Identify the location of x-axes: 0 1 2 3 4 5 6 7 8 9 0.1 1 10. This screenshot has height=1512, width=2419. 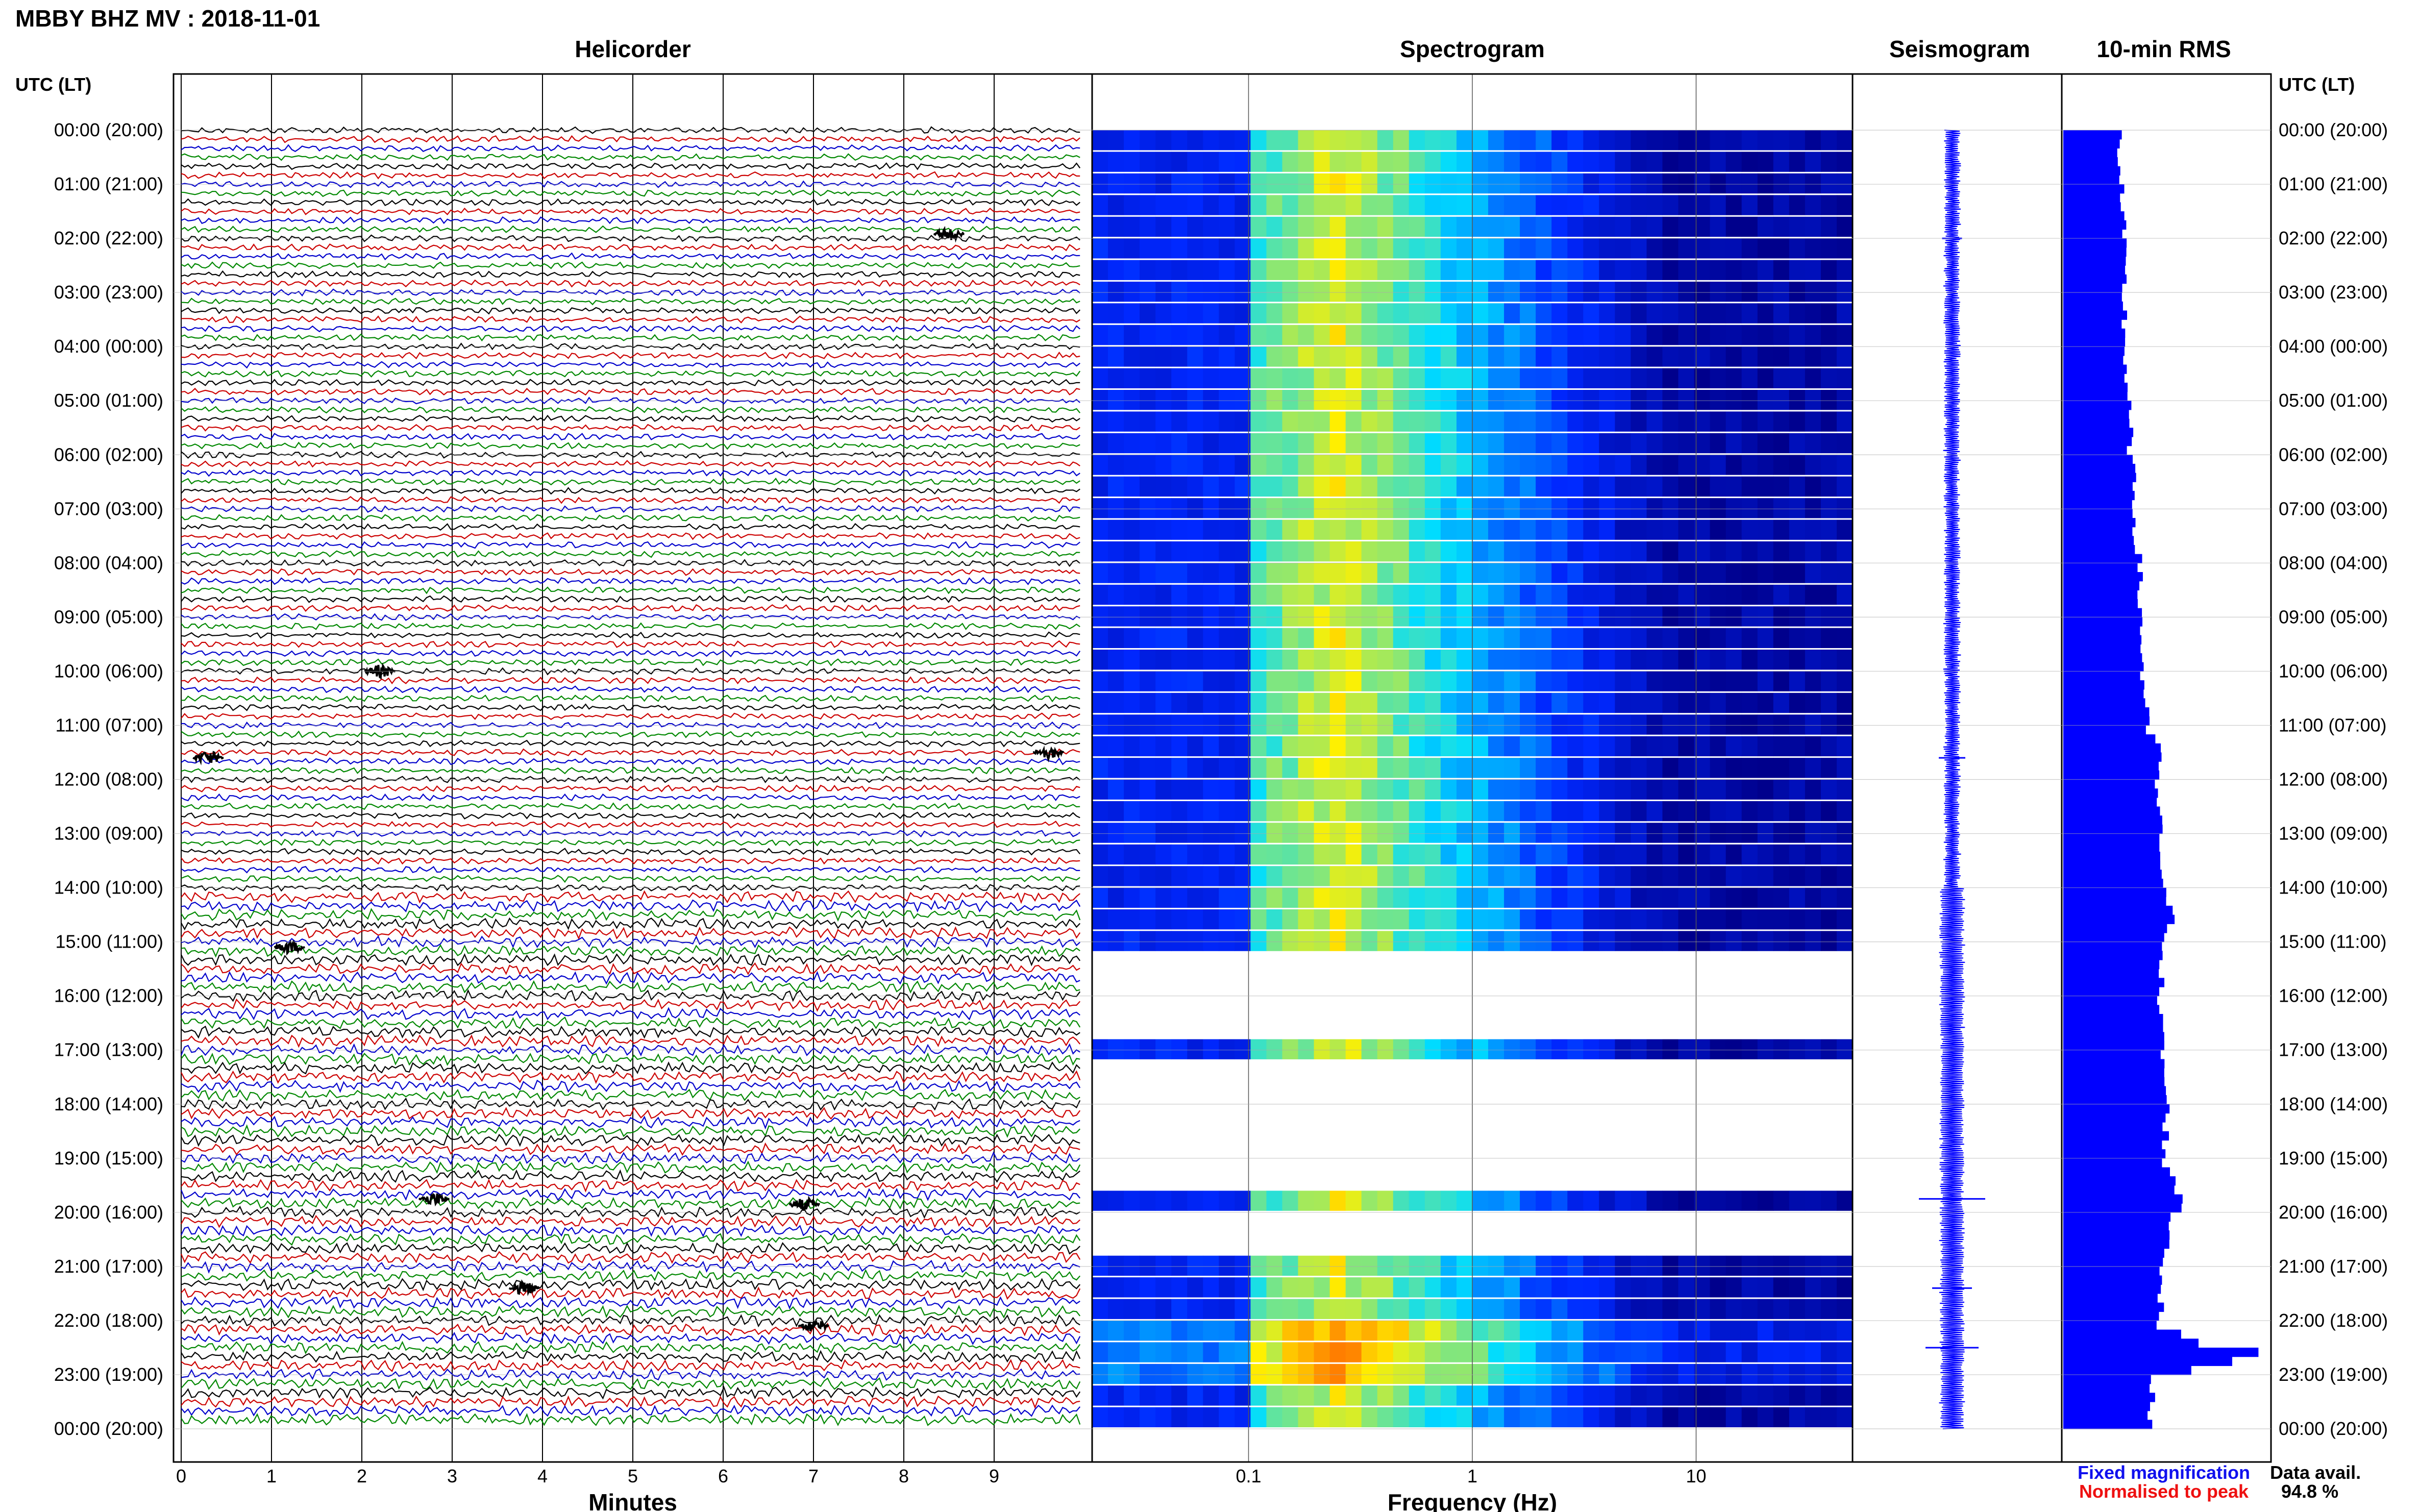
(941, 1476).